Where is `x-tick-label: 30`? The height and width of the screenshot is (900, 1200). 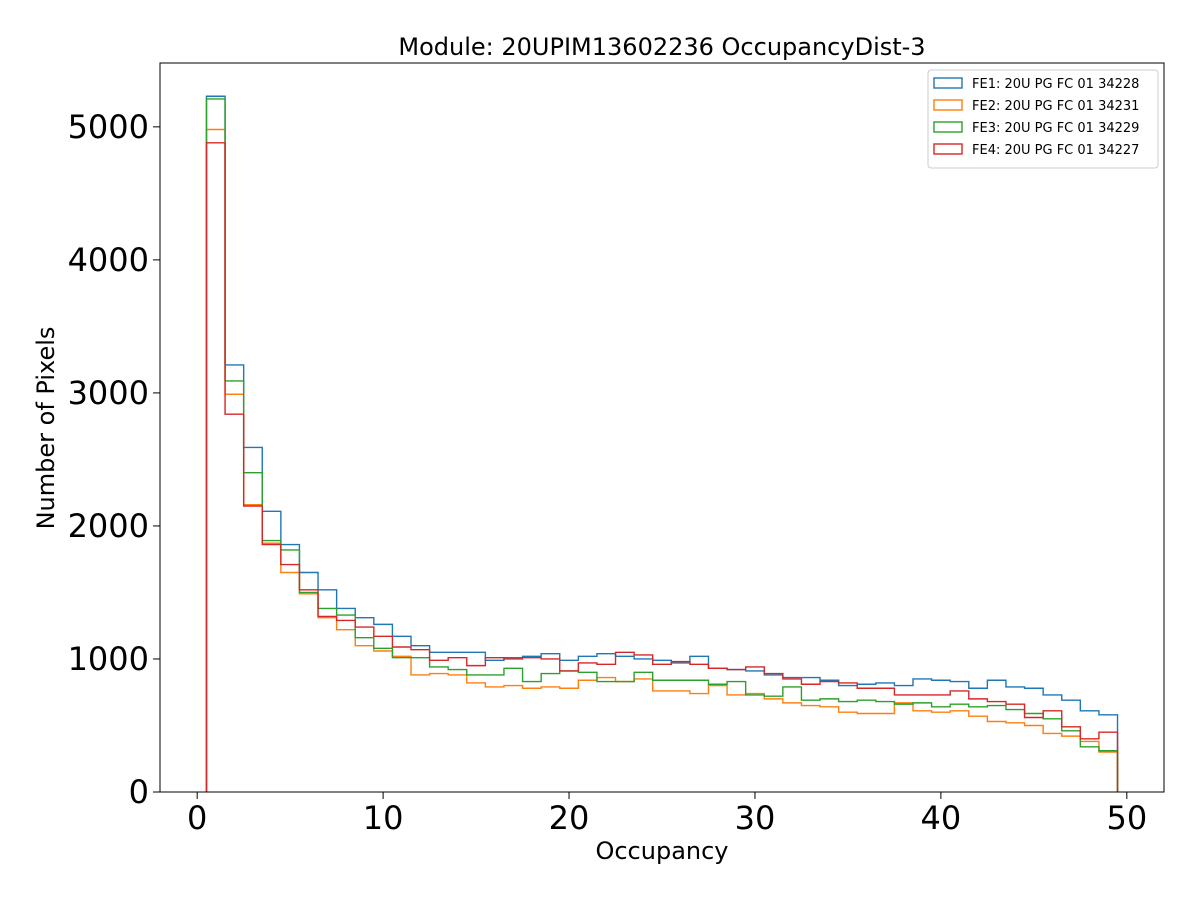
x-tick-label: 30 is located at coordinates (755, 818).